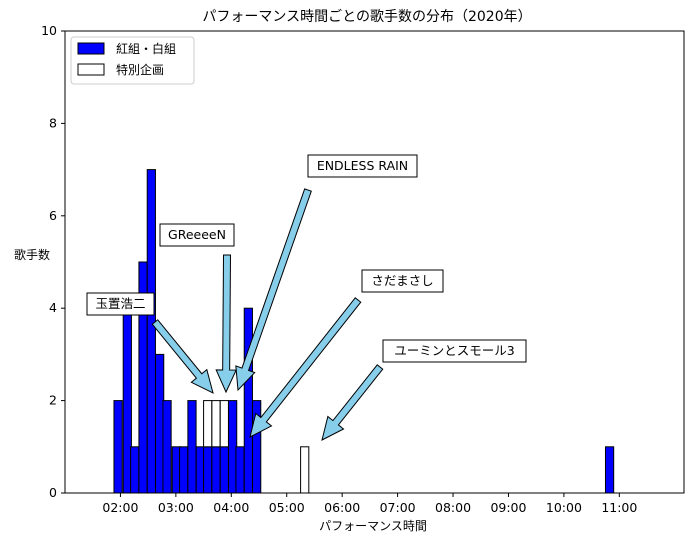  I want to click on x-tick-label: 04:00, so click(231, 507).